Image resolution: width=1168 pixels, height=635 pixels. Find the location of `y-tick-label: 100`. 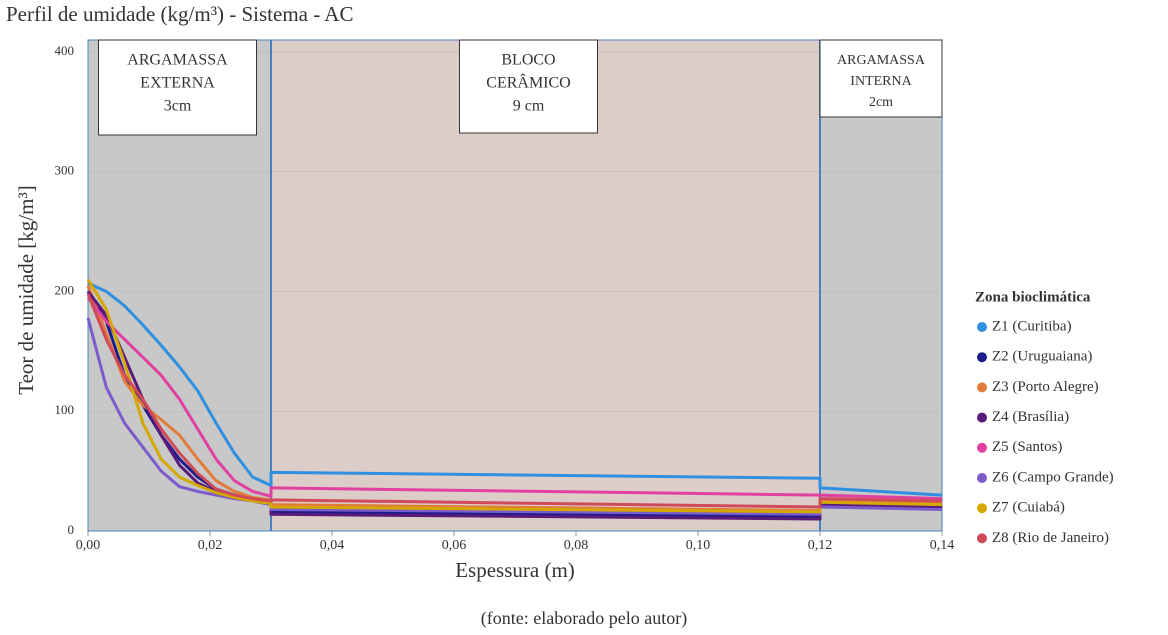

y-tick-label: 100 is located at coordinates (65, 409).